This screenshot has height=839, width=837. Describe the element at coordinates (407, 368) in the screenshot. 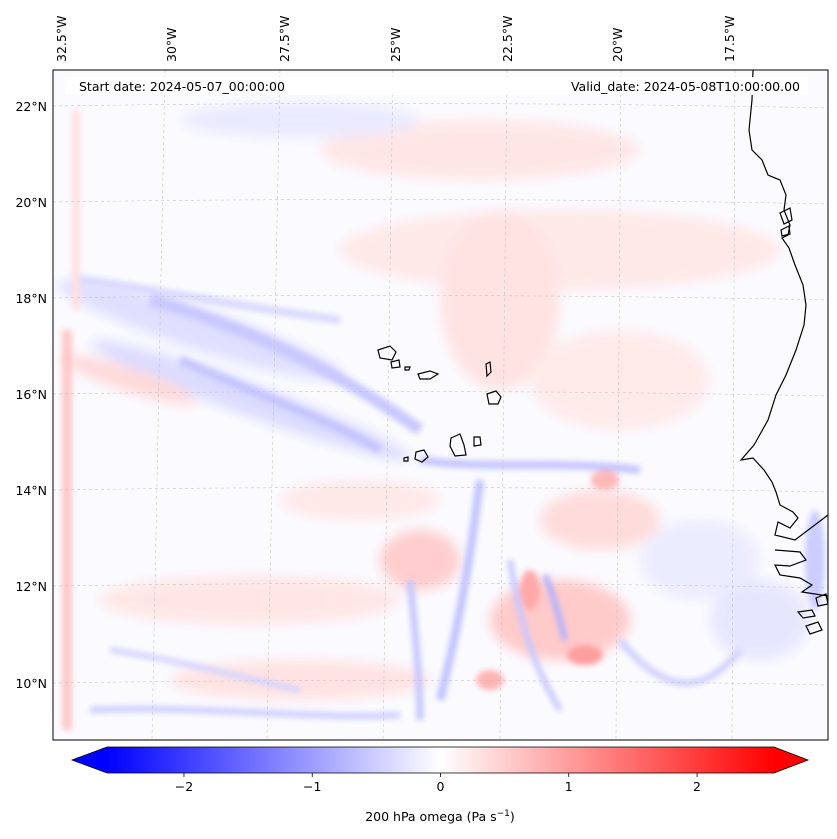

I see `island-santa-luzia` at that location.